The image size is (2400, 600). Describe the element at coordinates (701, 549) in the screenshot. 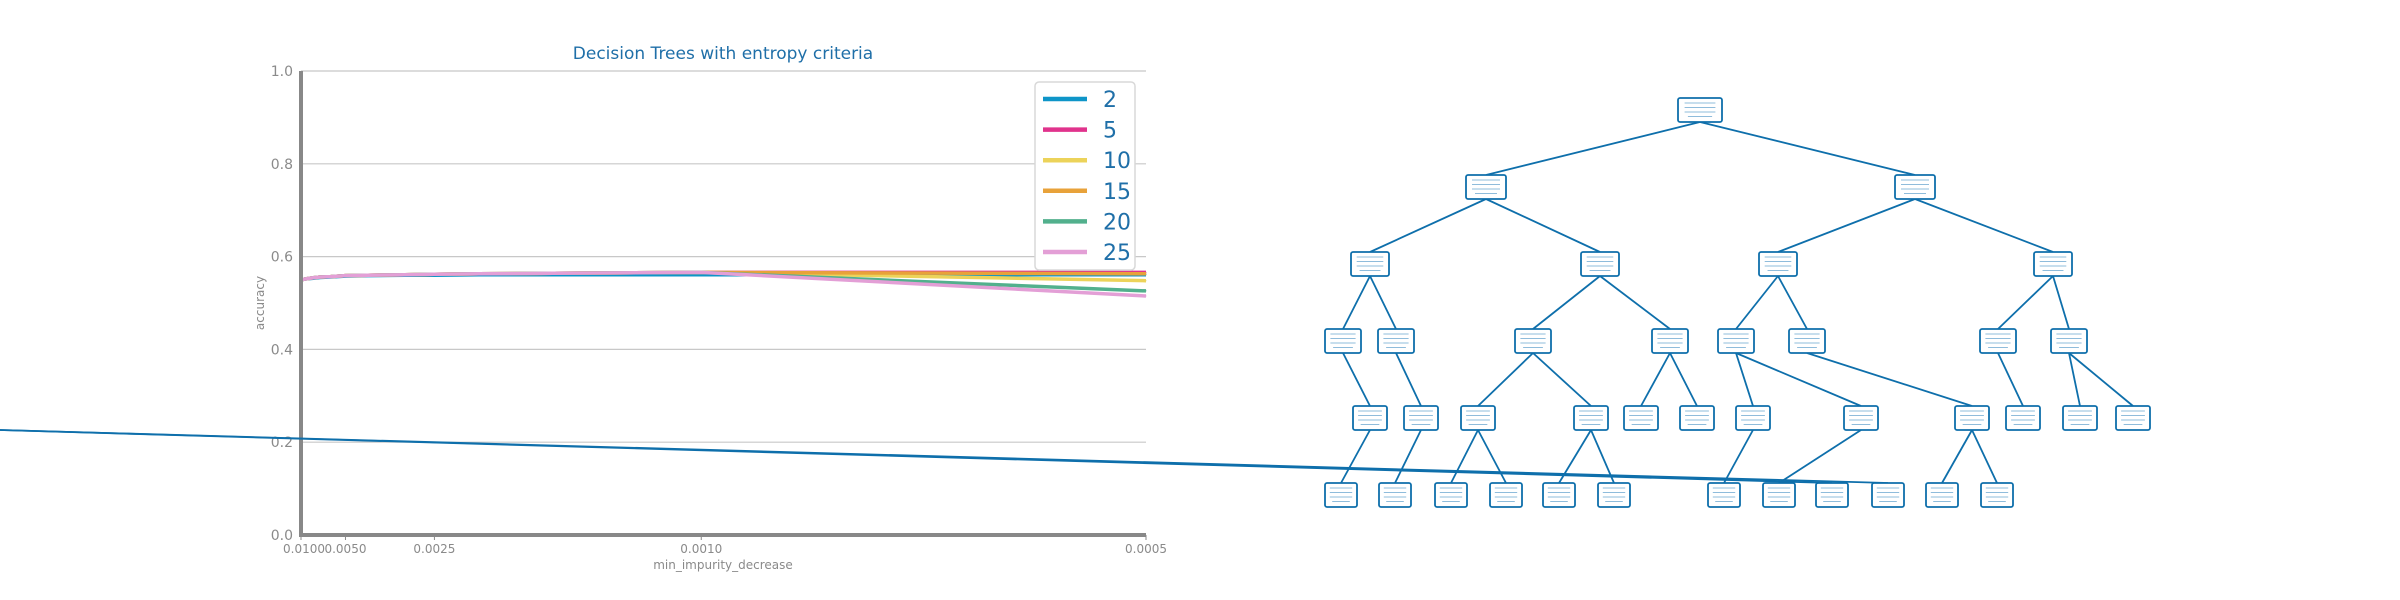

I see `x-tick-label: 0.0010` at that location.